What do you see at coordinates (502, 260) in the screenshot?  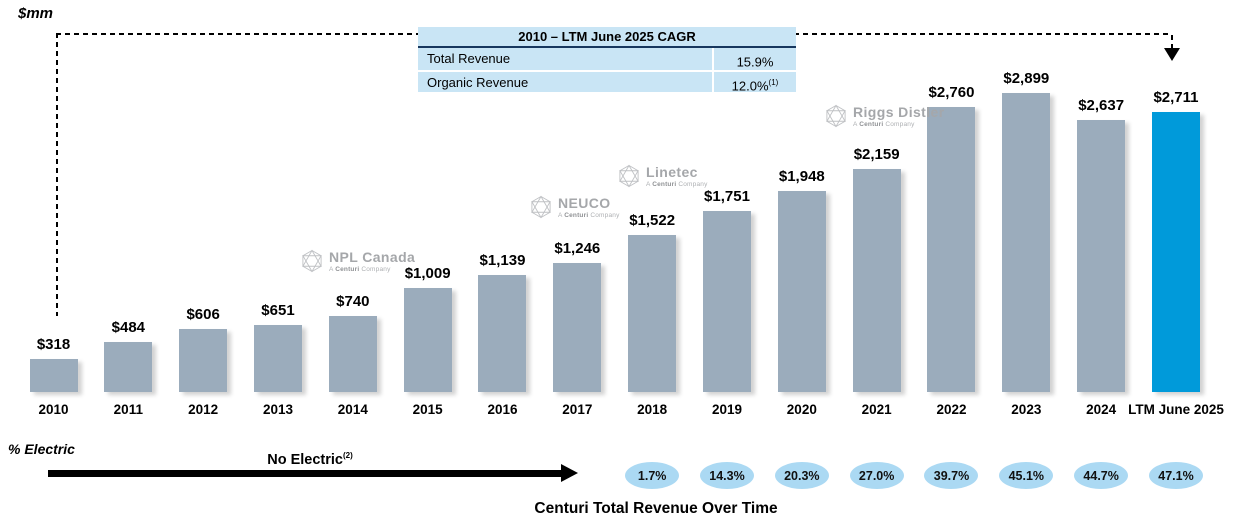 I see `bar-value-label: $1,139` at bounding box center [502, 260].